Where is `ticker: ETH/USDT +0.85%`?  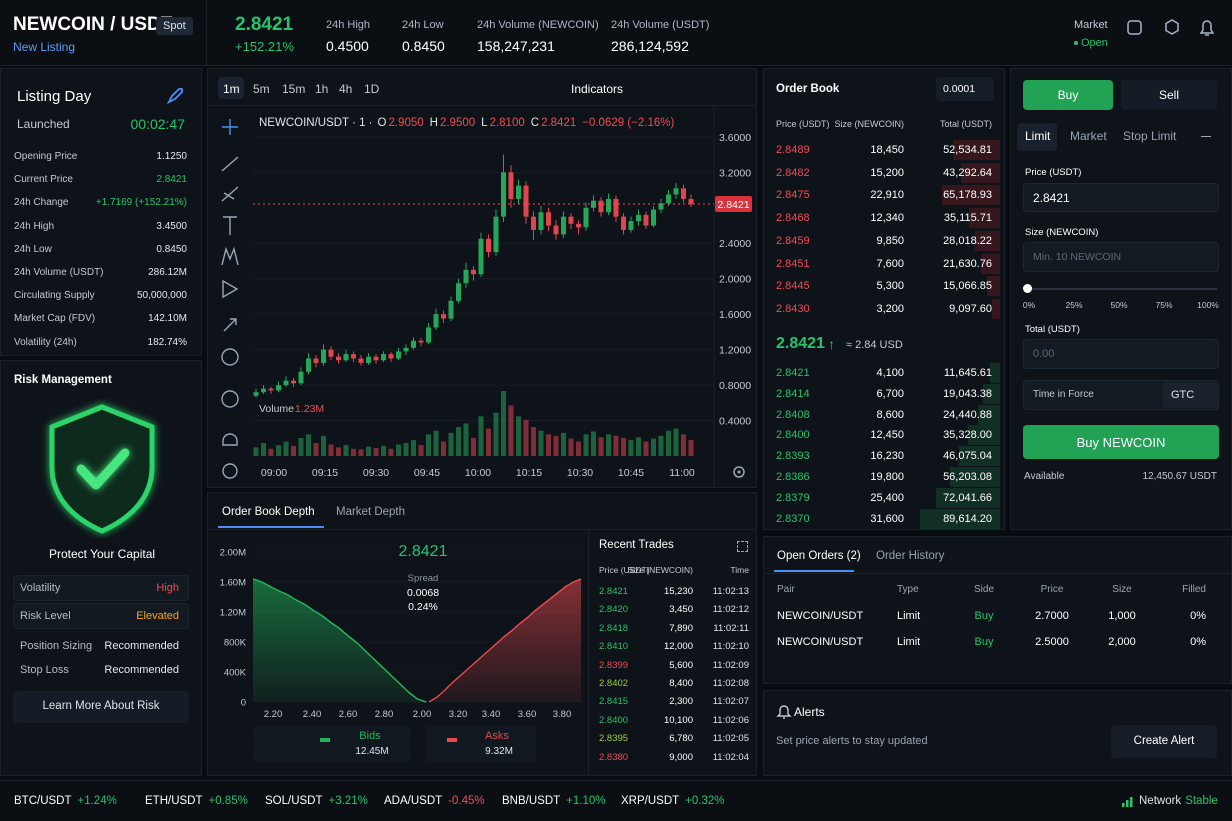 ticker: ETH/USDT +0.85% is located at coordinates (196, 801).